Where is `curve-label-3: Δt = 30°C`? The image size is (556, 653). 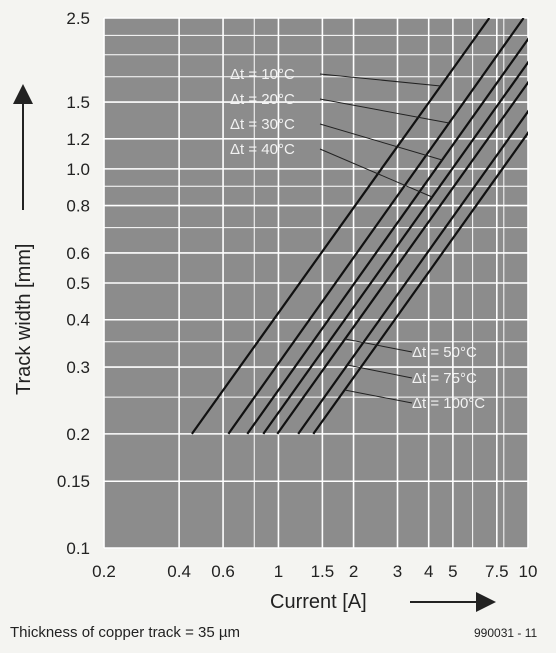 curve-label-3: Δt = 30°C is located at coordinates (262, 124).